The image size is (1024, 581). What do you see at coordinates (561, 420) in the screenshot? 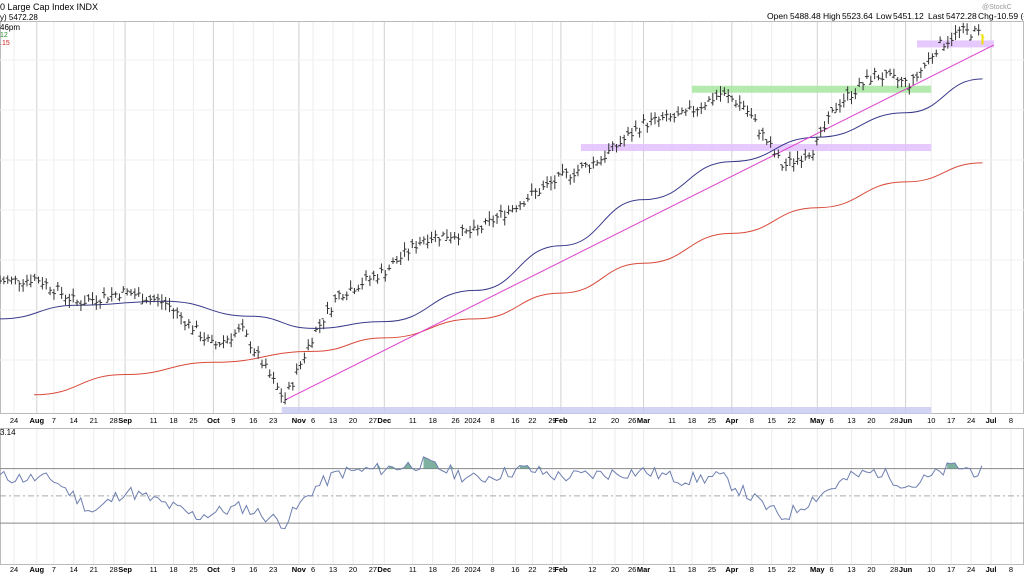
I see `x-tick-label: Feb` at bounding box center [561, 420].